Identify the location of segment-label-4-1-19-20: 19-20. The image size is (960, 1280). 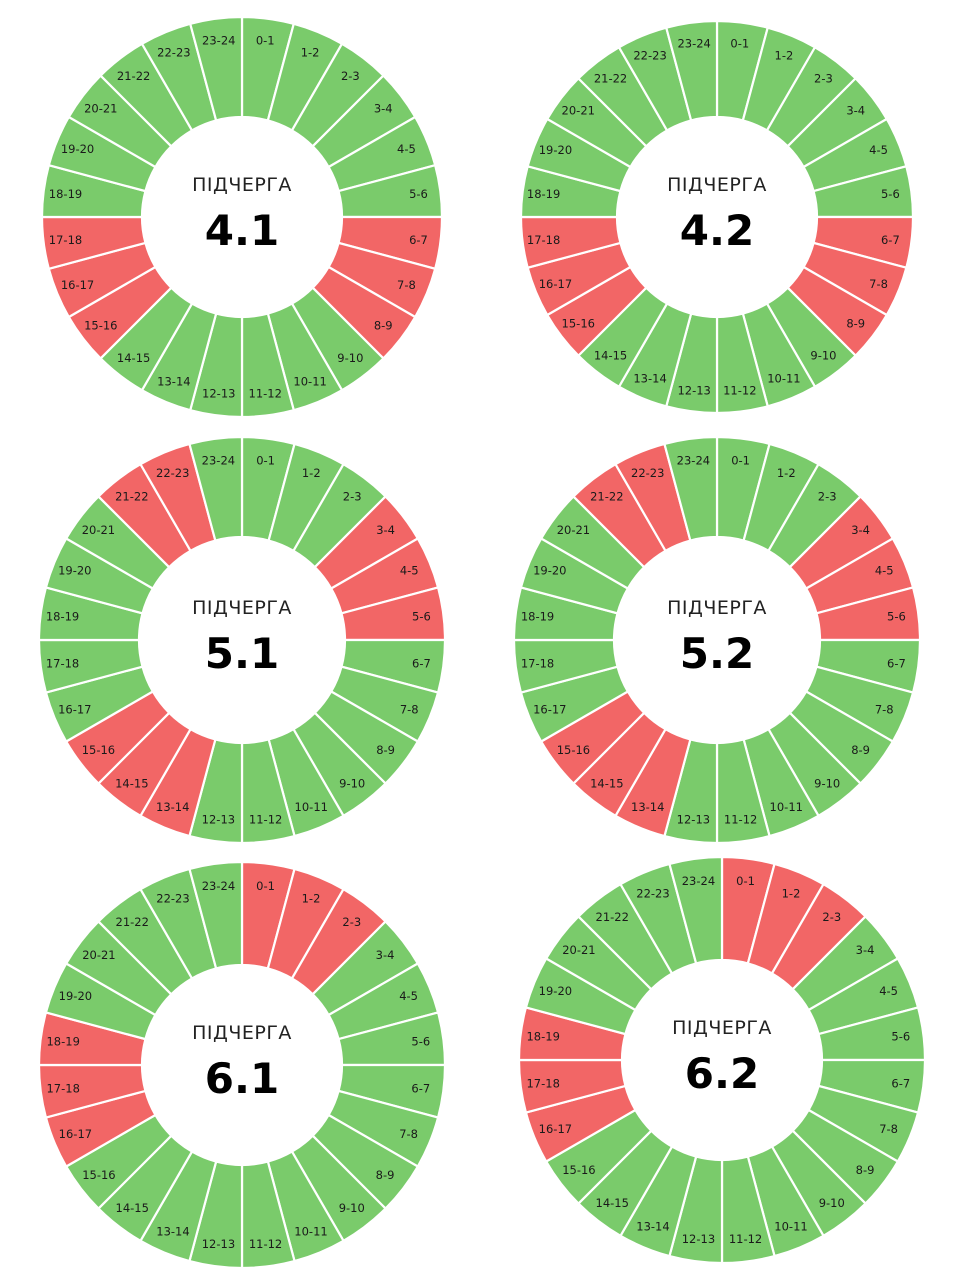
(77, 149).